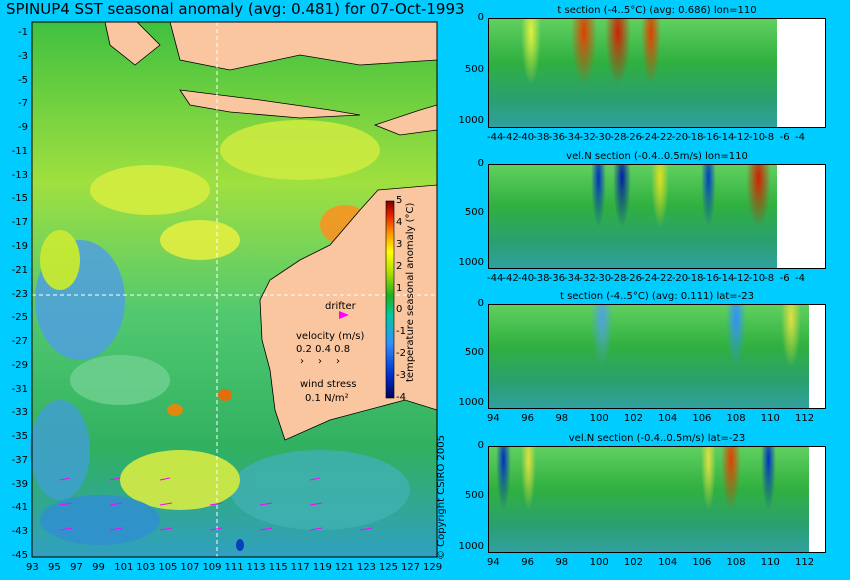  Describe the element at coordinates (633, 562) in the screenshot. I see `panel-x-tick: 102` at that location.